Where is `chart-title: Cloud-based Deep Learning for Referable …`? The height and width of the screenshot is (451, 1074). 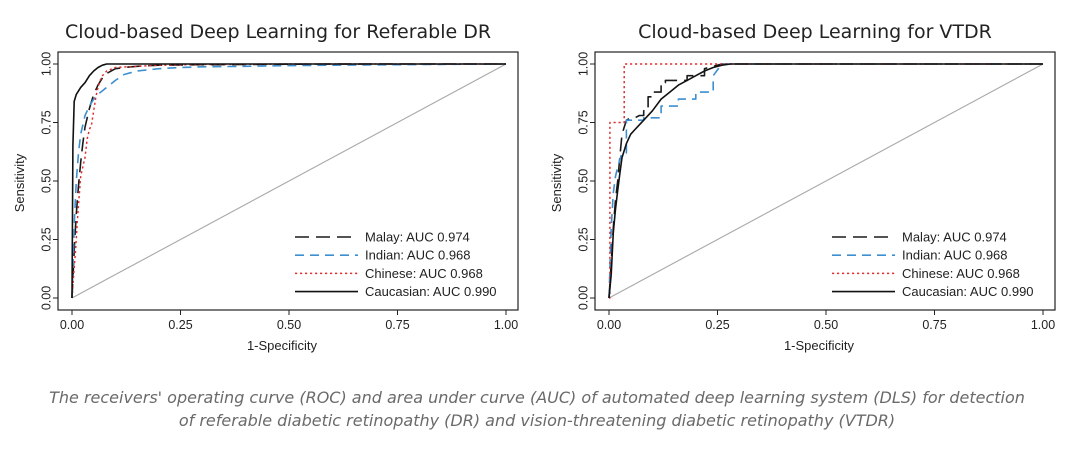 chart-title: Cloud-based Deep Learning for Referable … is located at coordinates (278, 32).